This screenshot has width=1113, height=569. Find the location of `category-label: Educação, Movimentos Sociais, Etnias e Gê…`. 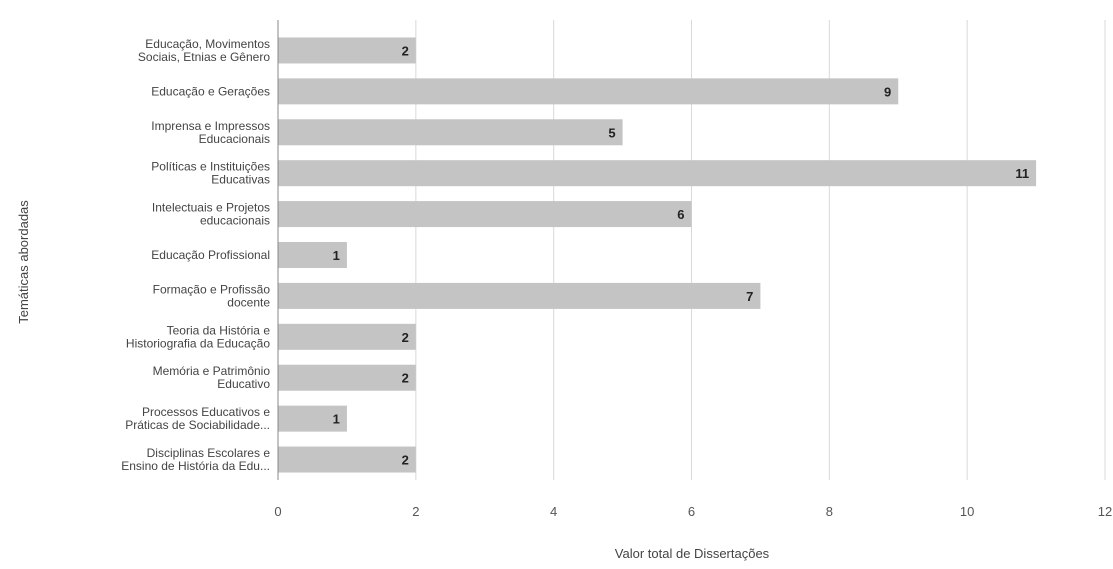

category-label: Educação, Movimentos Sociais, Etnias e Gê… is located at coordinates (204, 50).